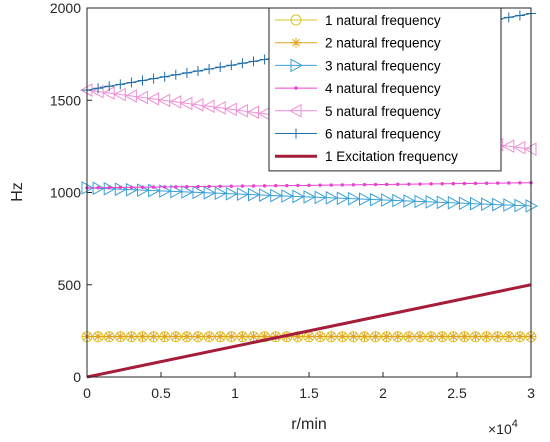 This screenshot has height=442, width=550. What do you see at coordinates (17, 192) in the screenshot?
I see `y-axis-label: Hz` at bounding box center [17, 192].